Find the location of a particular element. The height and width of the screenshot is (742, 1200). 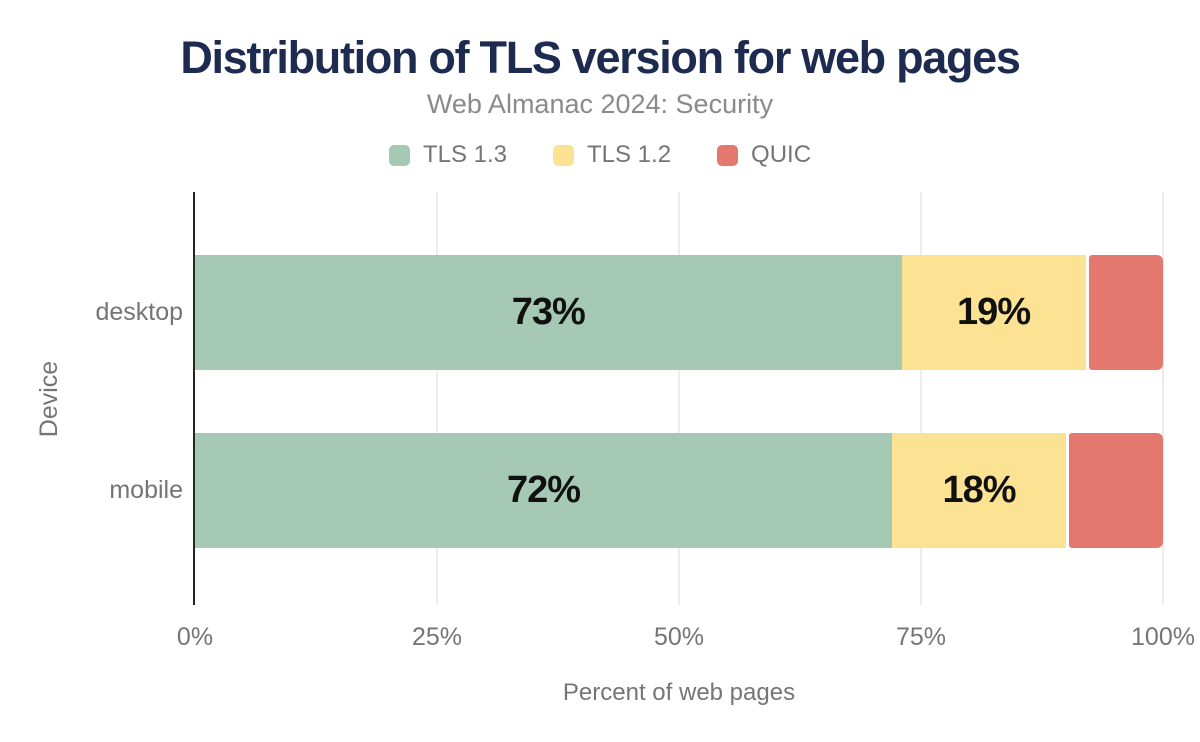

bar-segment-tls-1-3: 73% is located at coordinates (548, 312).